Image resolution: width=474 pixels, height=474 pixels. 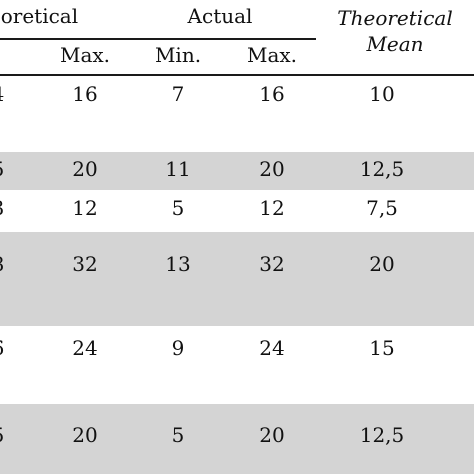 I want to click on row4-actual-max: 32, so click(x=272, y=264).